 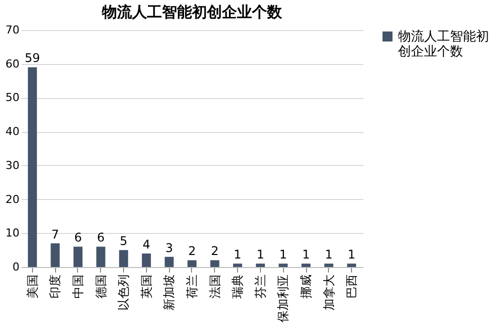 What do you see at coordinates (169, 247) in the screenshot?
I see `data-label: 3` at bounding box center [169, 247].